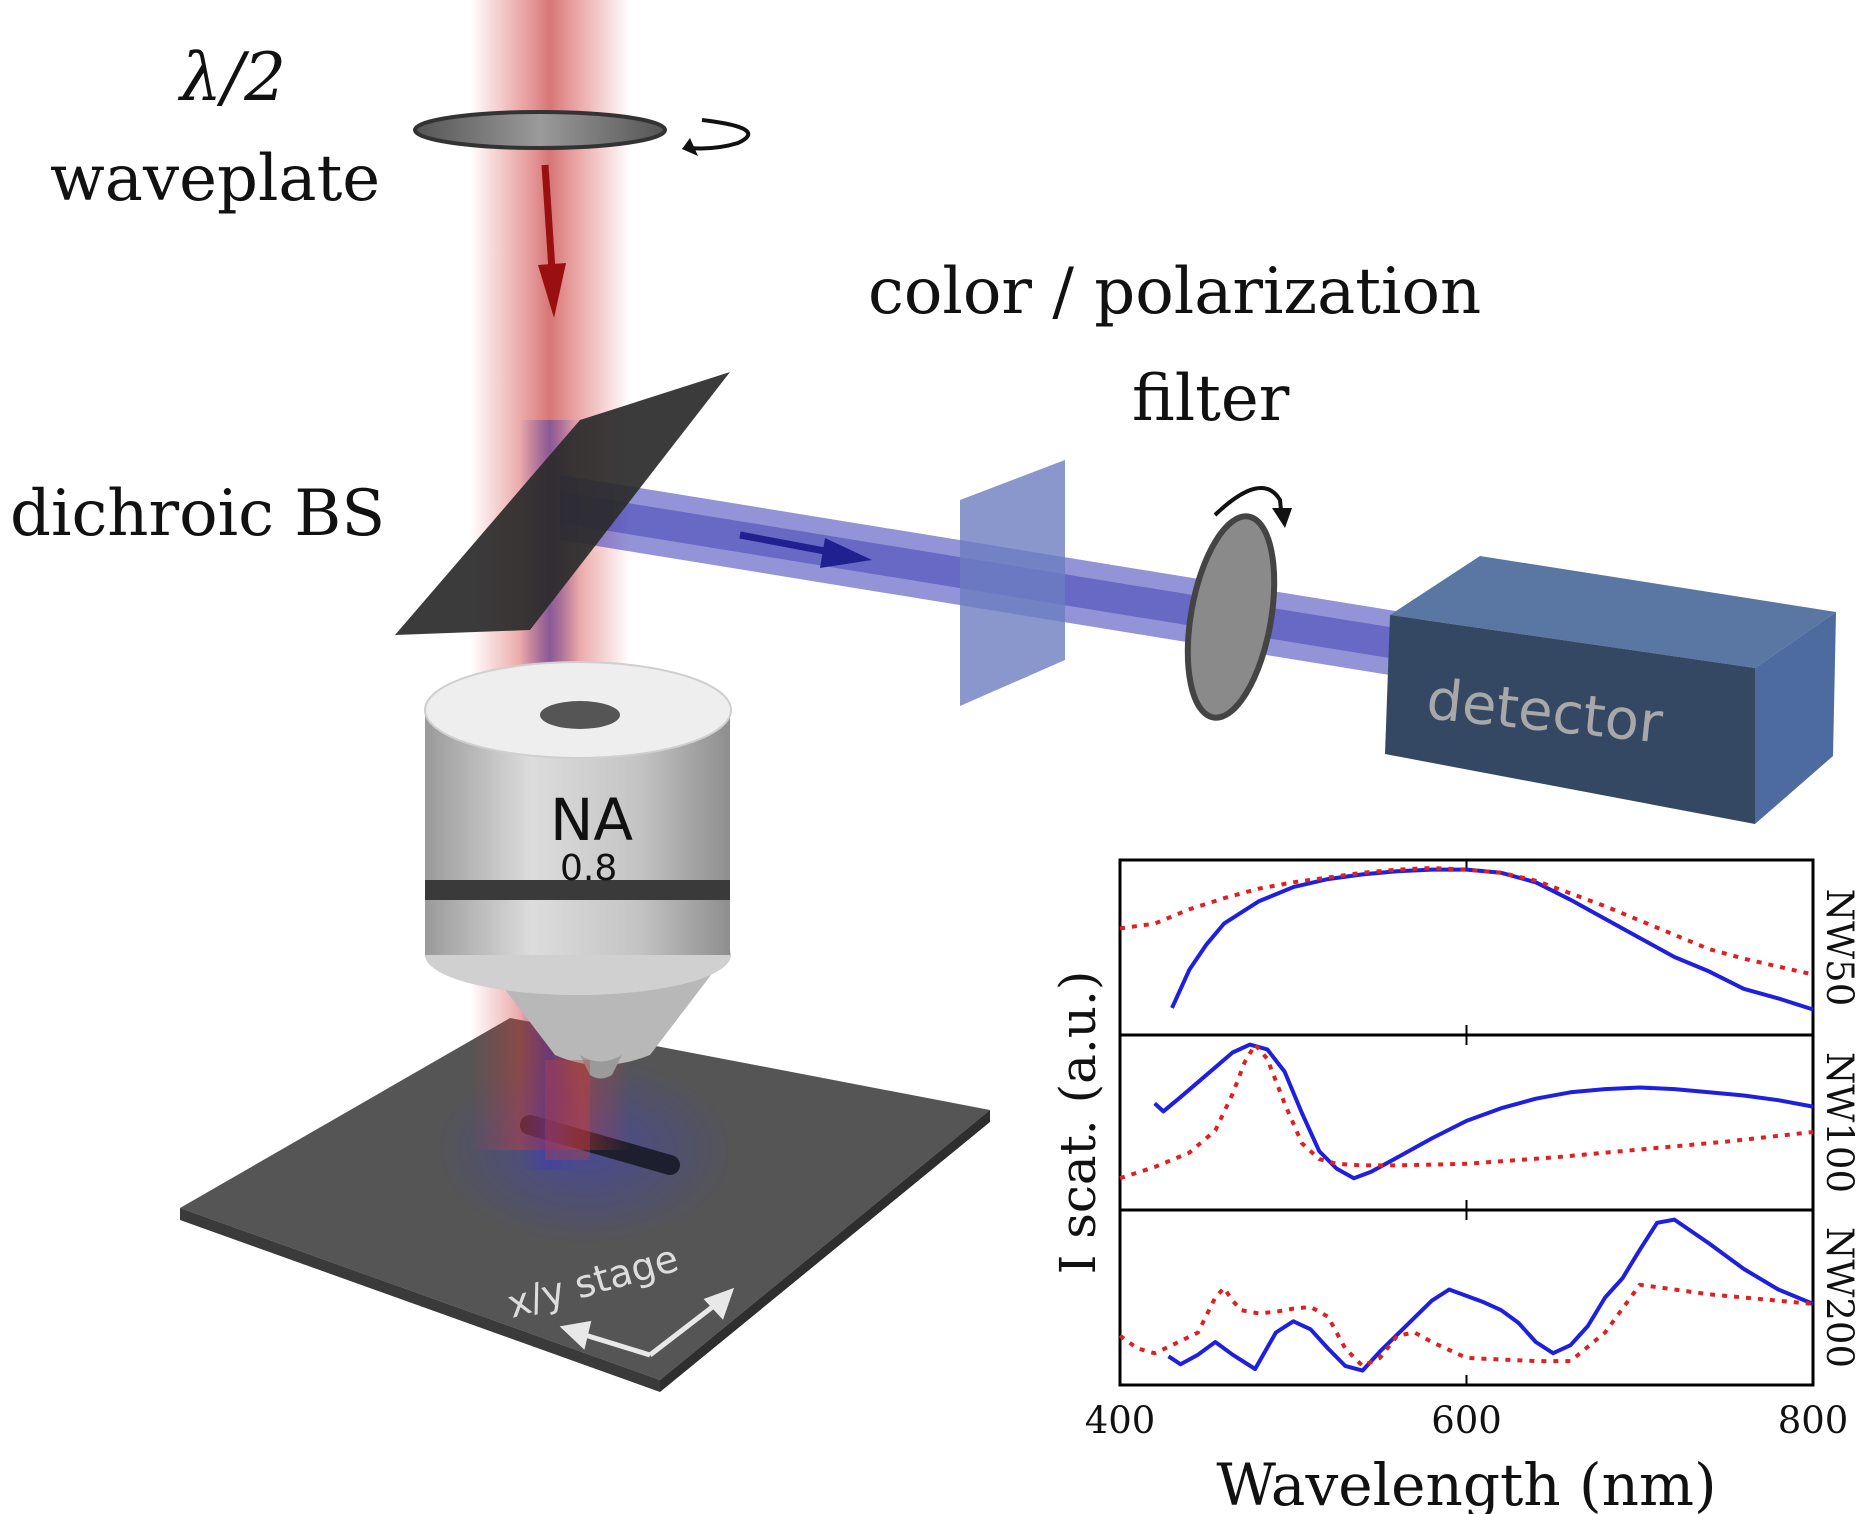 The image size is (1868, 1514). Describe the element at coordinates (1211, 399) in the screenshot. I see `filter-label-line2: filter` at that location.